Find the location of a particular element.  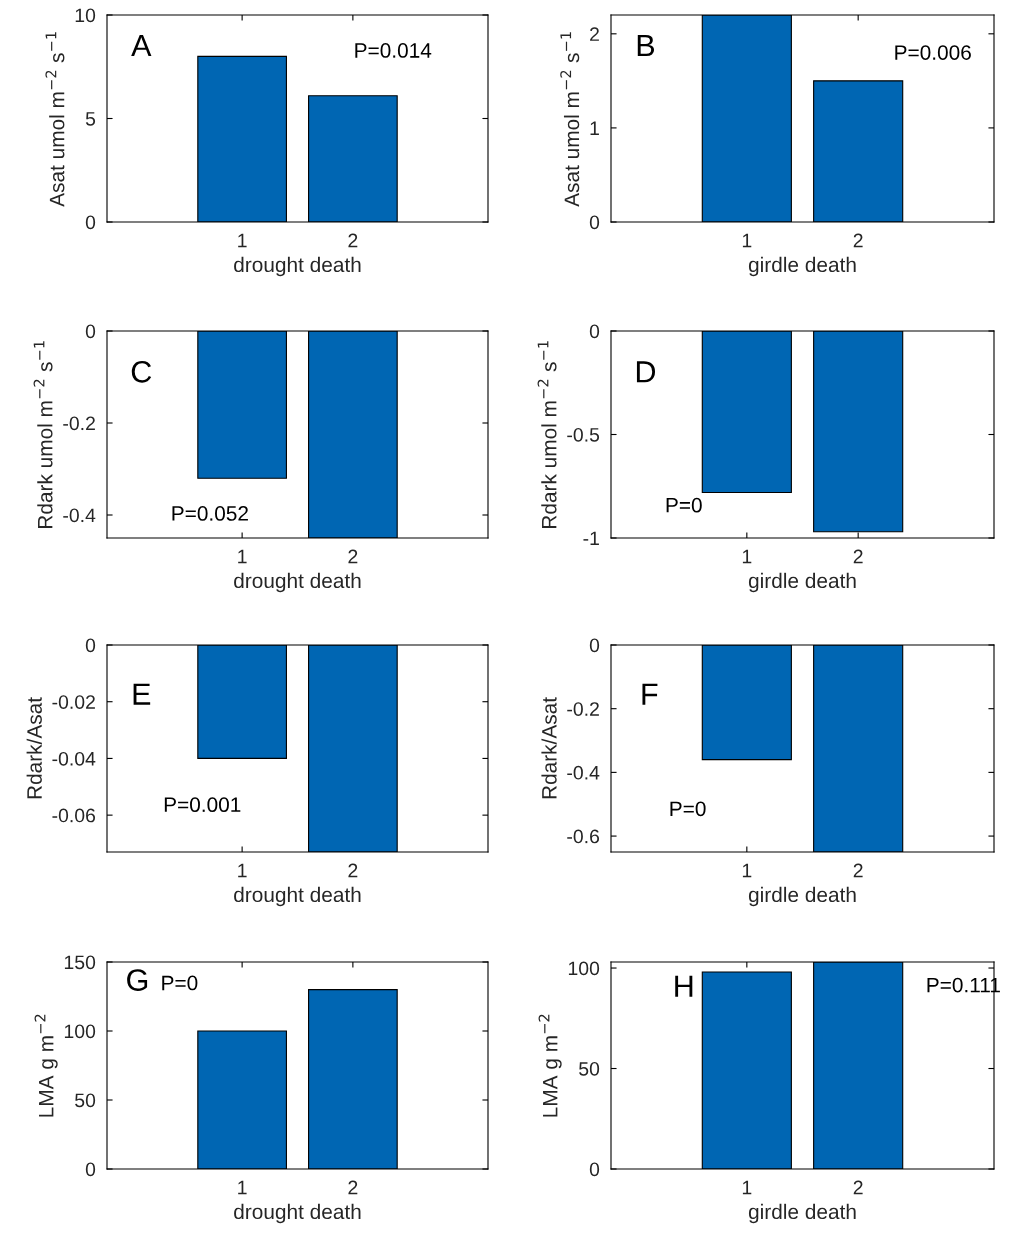

annotation: P=0.001 is located at coordinates (202, 805).